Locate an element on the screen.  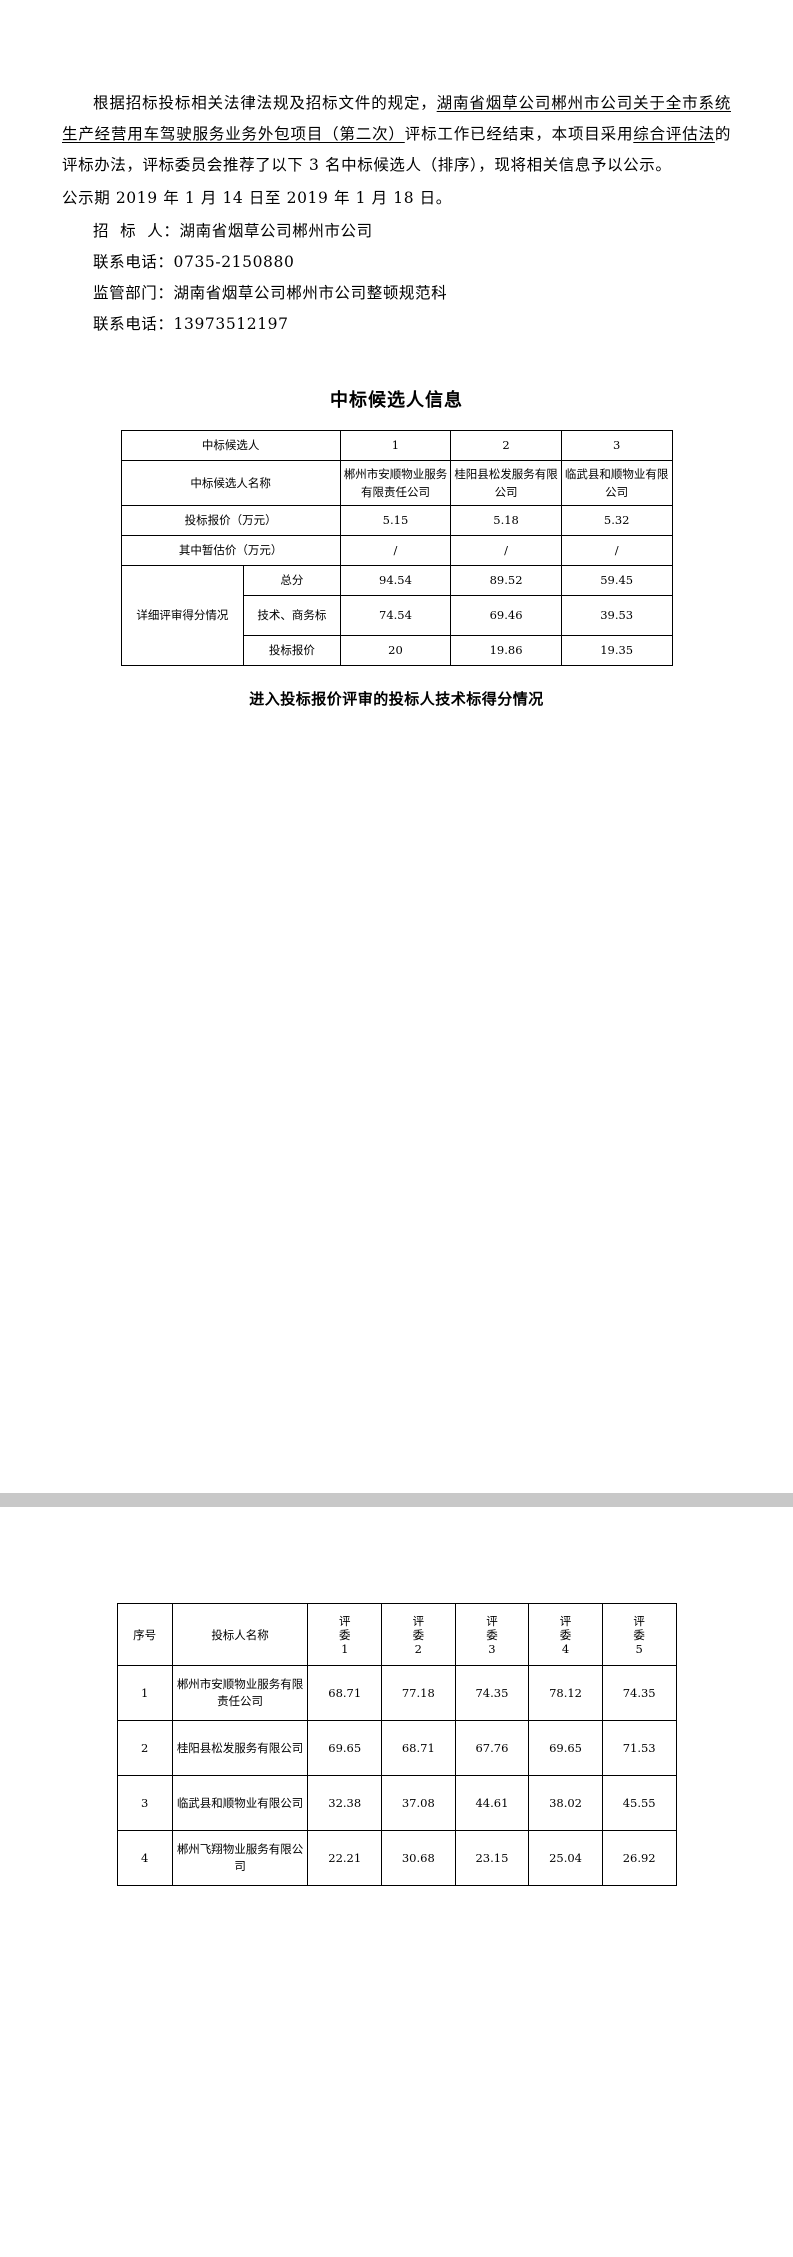
section-title-candidates: 中标候选人信息 is located at coordinates (396, 400).